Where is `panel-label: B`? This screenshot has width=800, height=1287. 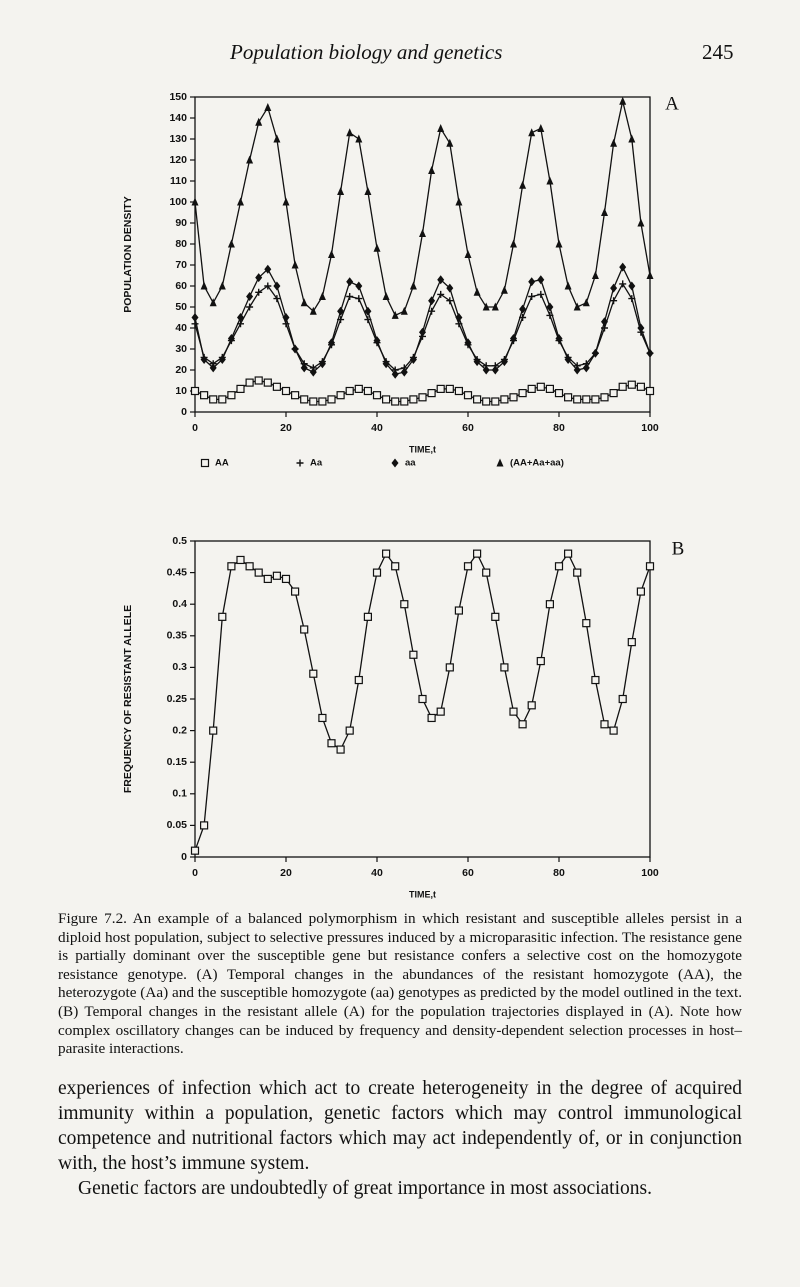
panel-label: B is located at coordinates (678, 548).